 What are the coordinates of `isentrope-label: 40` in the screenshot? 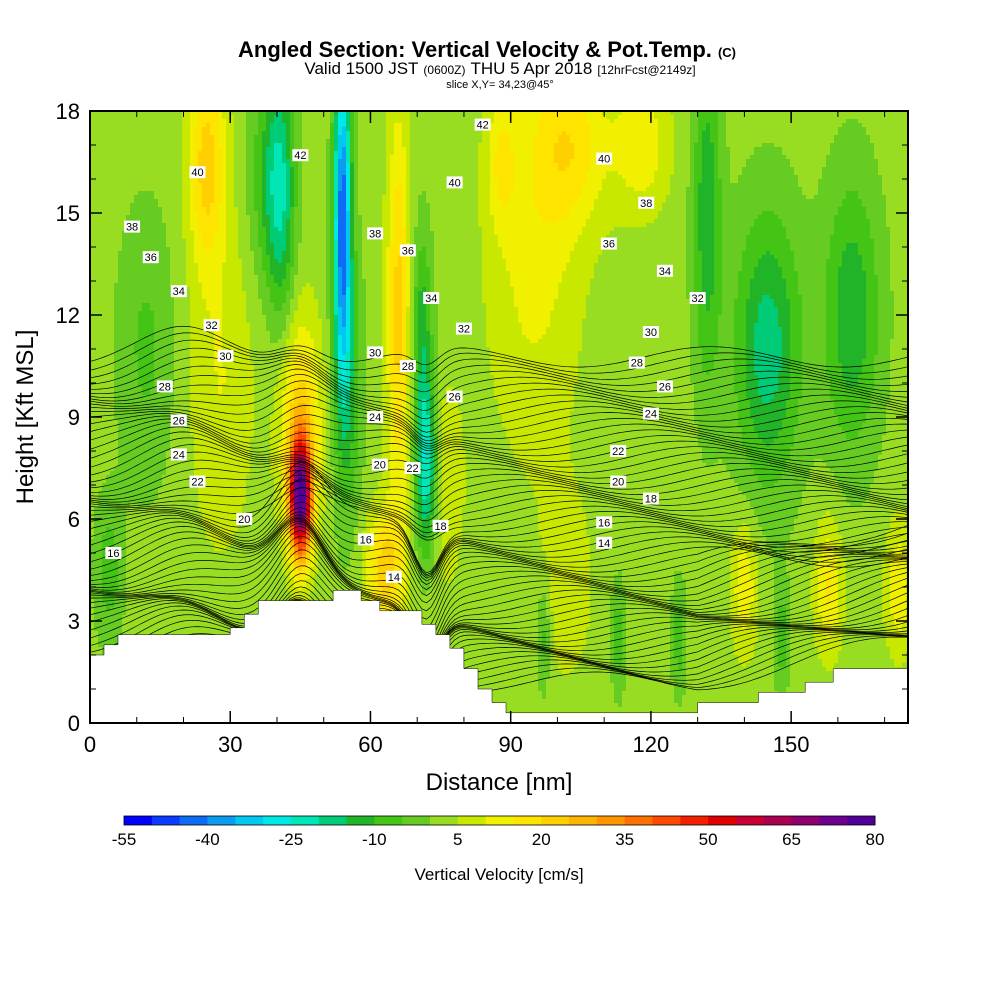 It's located at (197, 172).